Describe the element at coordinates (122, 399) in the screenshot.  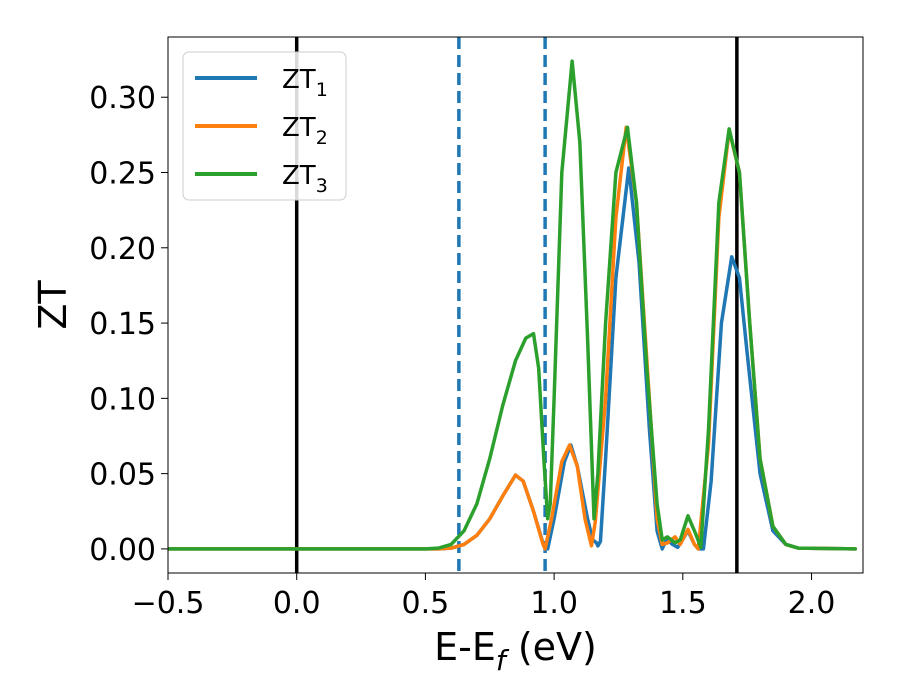
I see `y-tick-label: 0.10` at that location.